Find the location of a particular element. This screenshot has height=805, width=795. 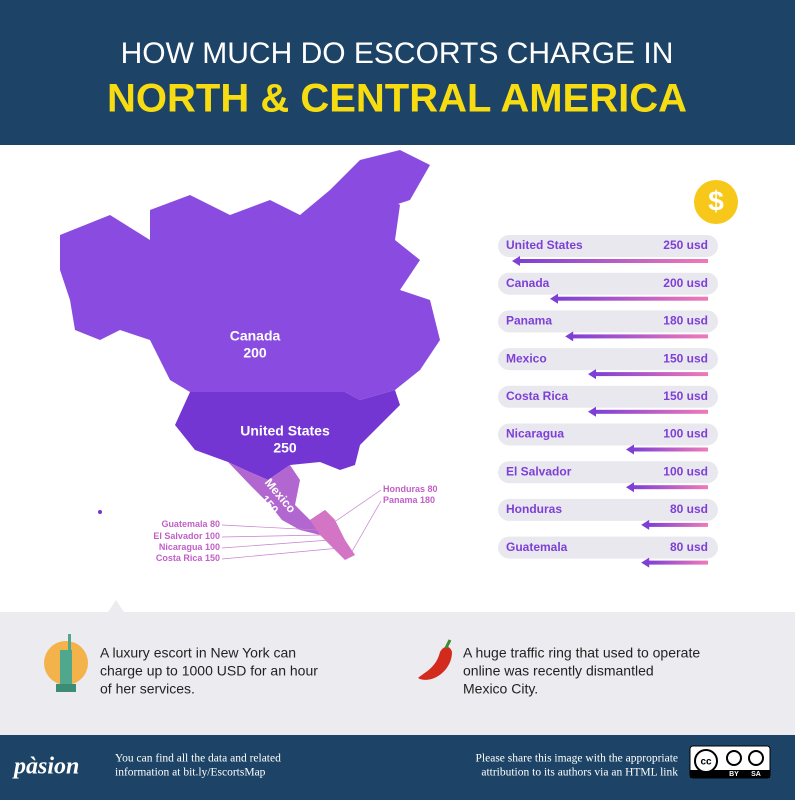

map-label: Nicaragua 100 is located at coordinates (189, 547).